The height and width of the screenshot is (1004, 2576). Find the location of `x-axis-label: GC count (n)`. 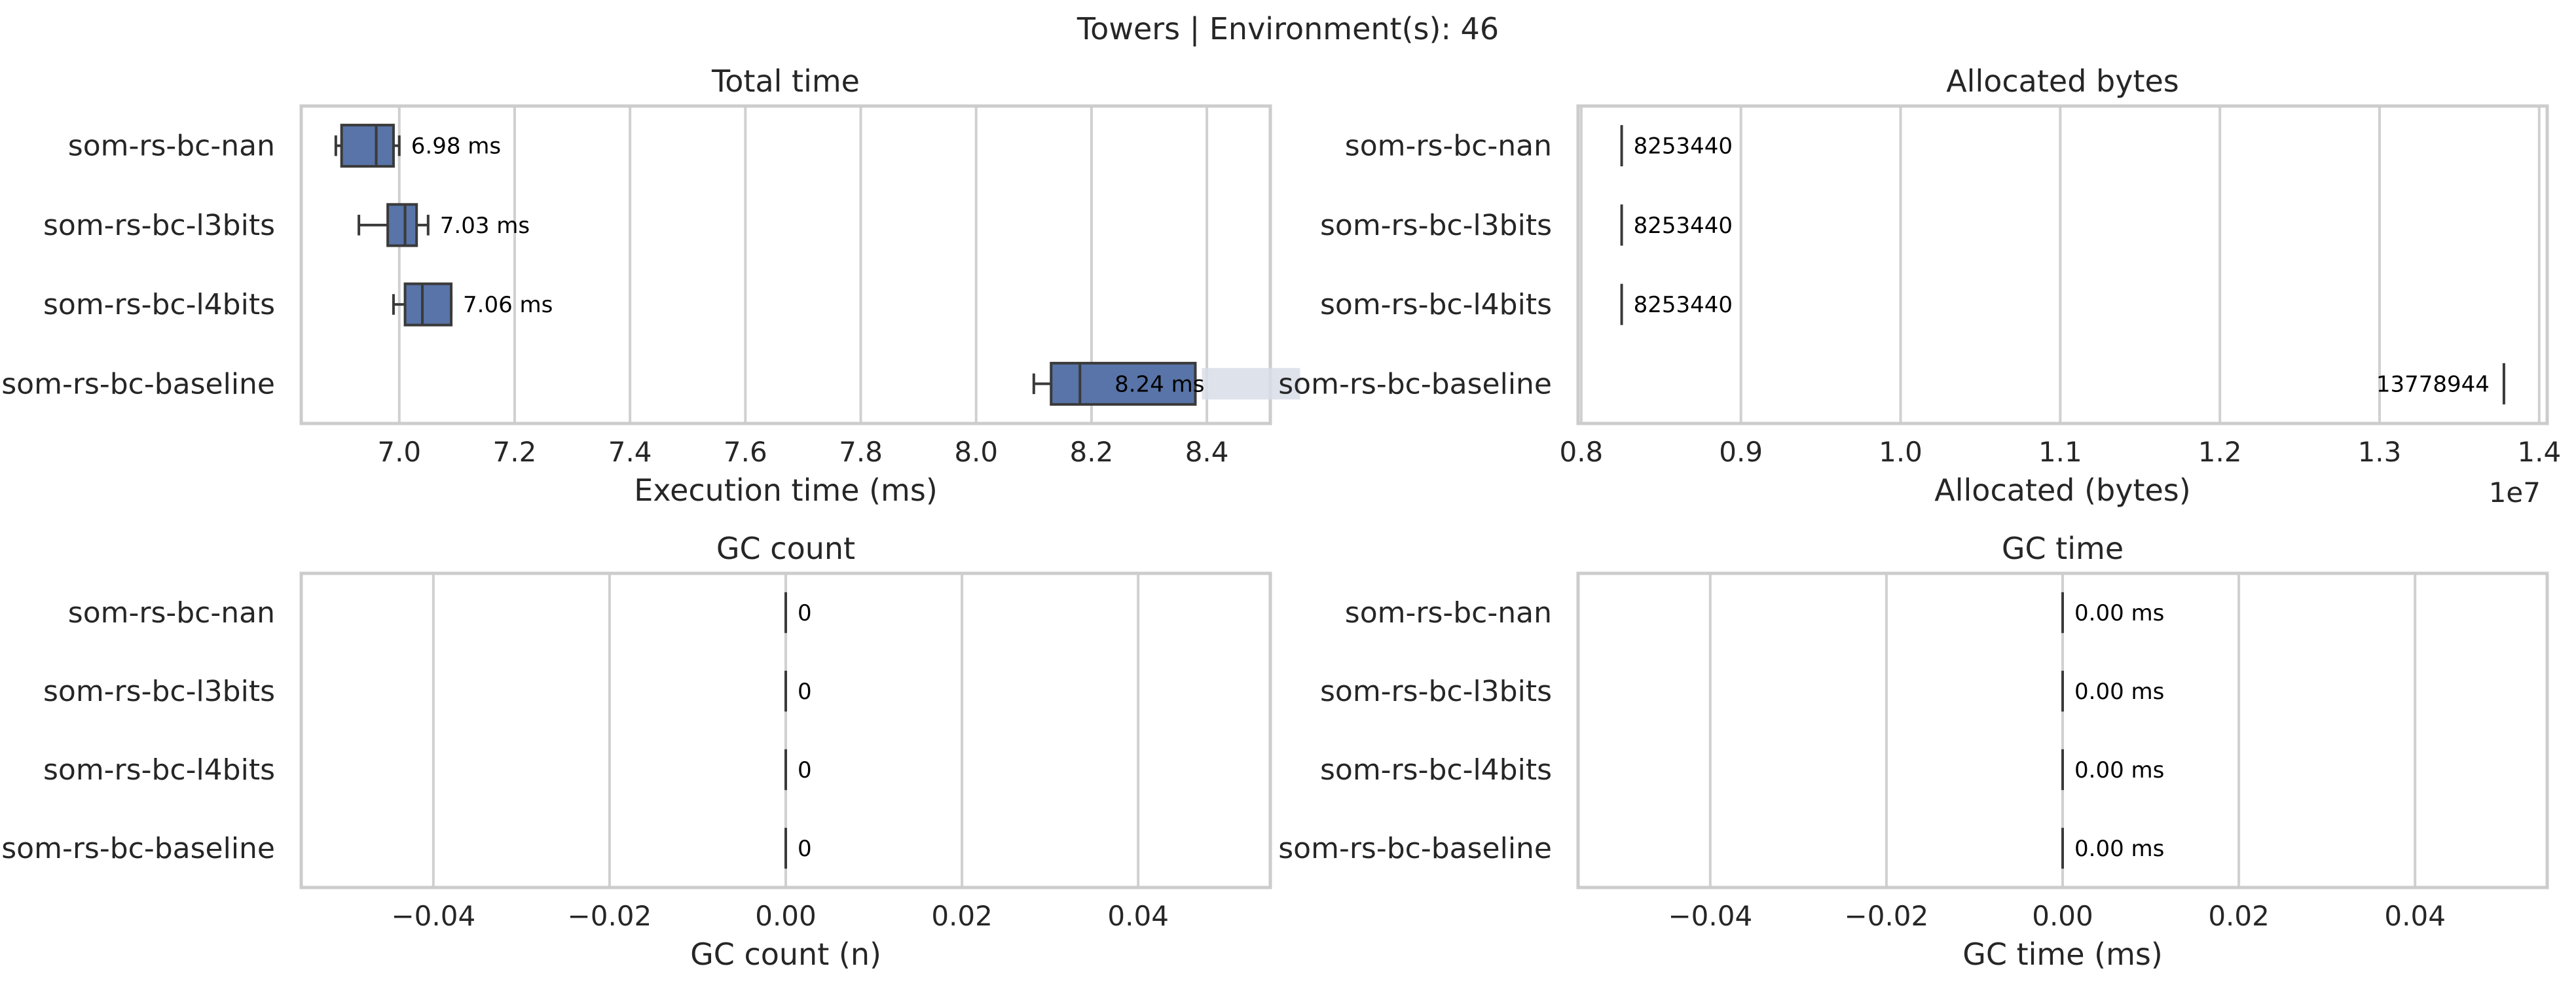

x-axis-label: GC count (n) is located at coordinates (785, 955).